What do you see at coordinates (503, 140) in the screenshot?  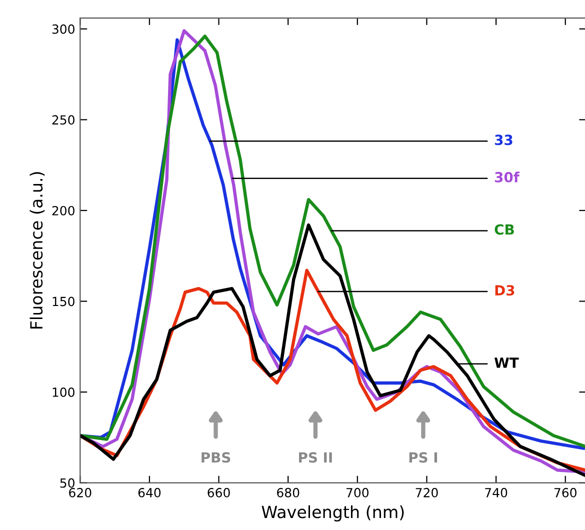 I see `text: 33` at bounding box center [503, 140].